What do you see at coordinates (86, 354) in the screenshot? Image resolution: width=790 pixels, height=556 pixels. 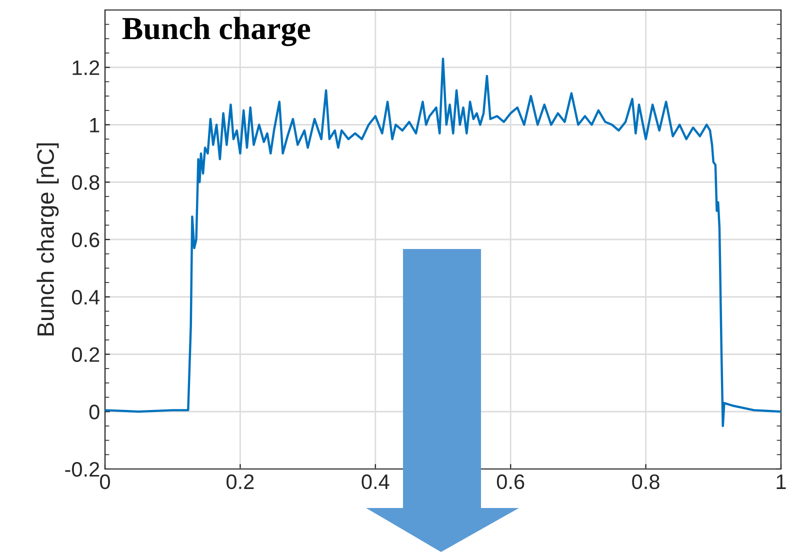 I see `y-tick-label: 0.2` at bounding box center [86, 354].